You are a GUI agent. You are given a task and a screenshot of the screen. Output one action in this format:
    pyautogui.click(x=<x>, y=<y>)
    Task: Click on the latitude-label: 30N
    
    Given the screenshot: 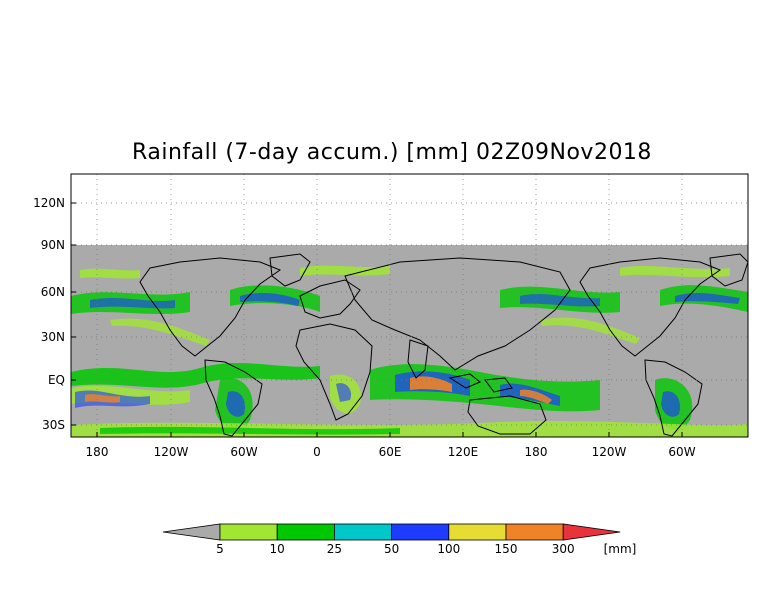 What is the action you would take?
    pyautogui.click(x=53, y=337)
    